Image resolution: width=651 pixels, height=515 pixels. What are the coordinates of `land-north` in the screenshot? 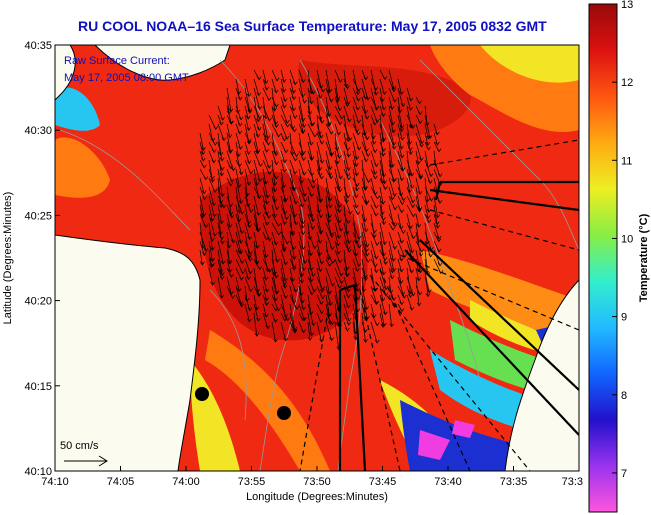 It's located at (162, 63).